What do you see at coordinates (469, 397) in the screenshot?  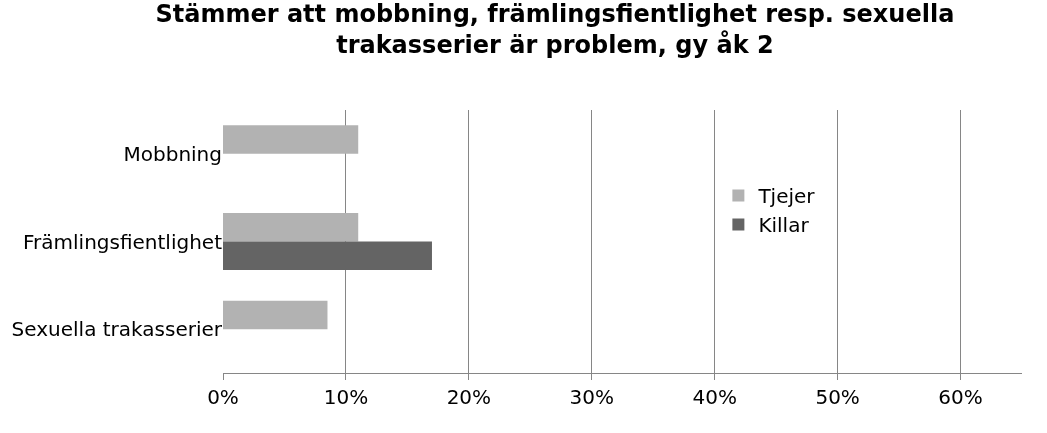 I see `x-tick-label: 20%` at bounding box center [469, 397].